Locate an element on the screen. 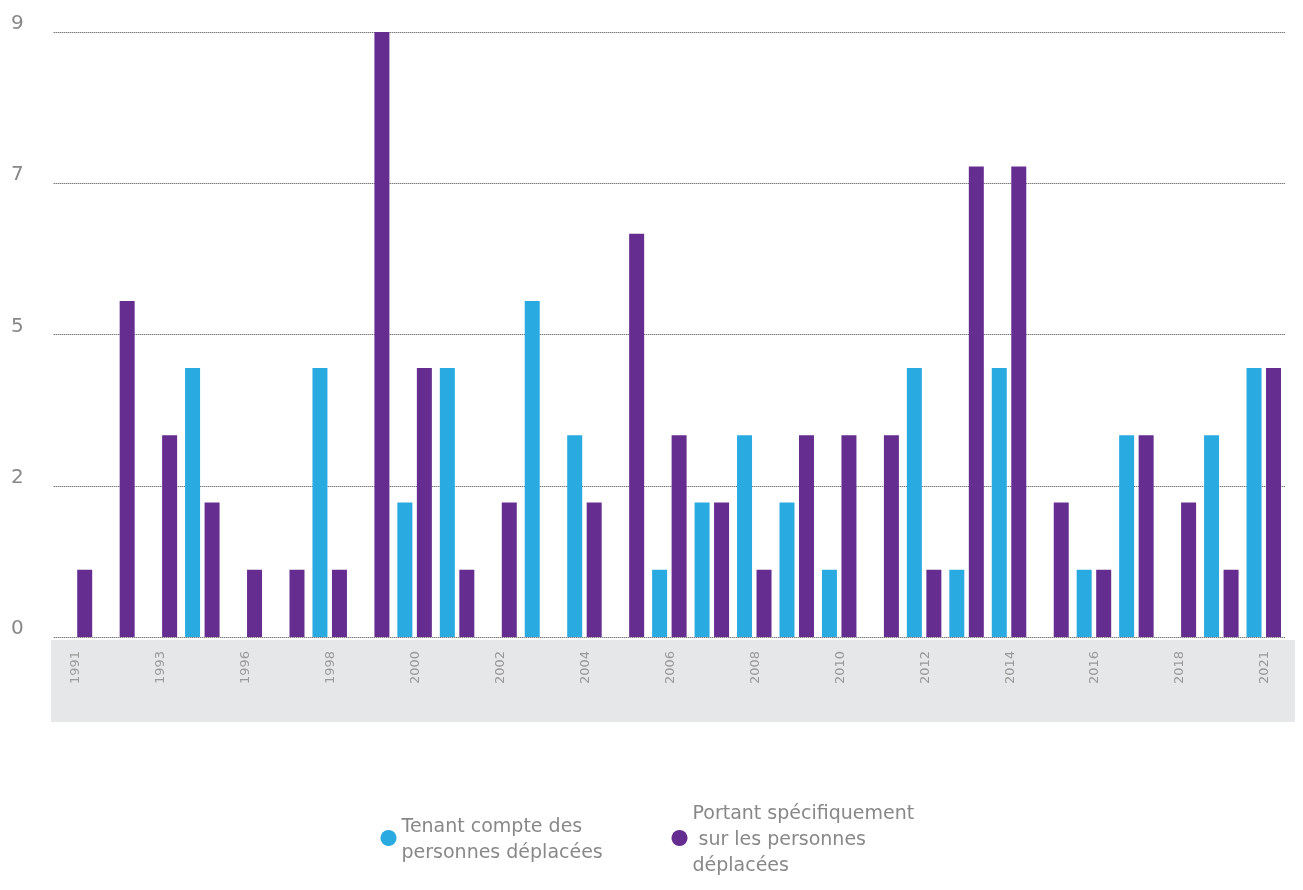 The height and width of the screenshot is (890, 1303). x-tick-label: 2008 is located at coordinates (754, 668).